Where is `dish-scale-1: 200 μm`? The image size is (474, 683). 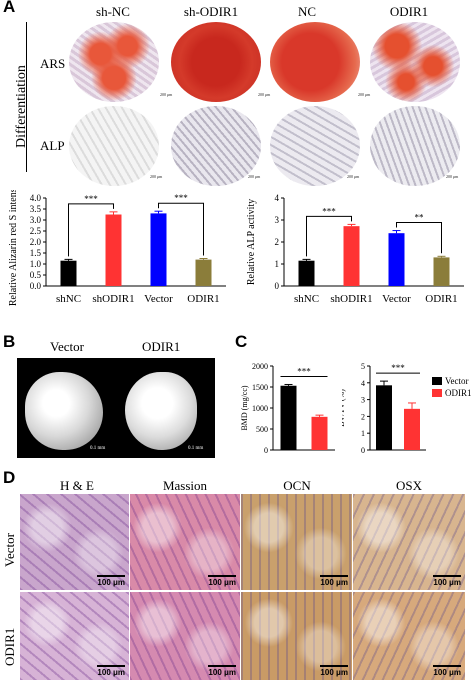 dish-scale-1: 200 μm is located at coordinates (166, 94).